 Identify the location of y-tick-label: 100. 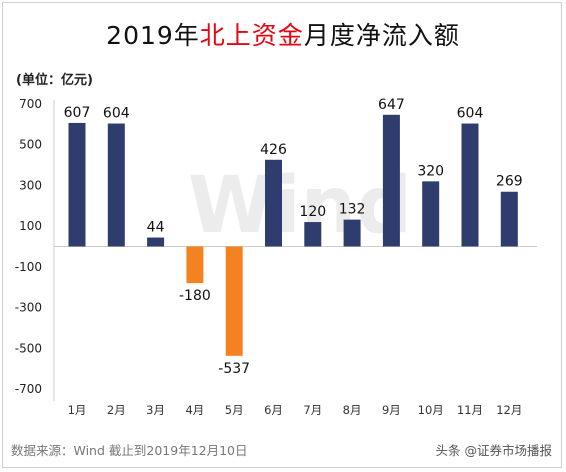
(30, 226).